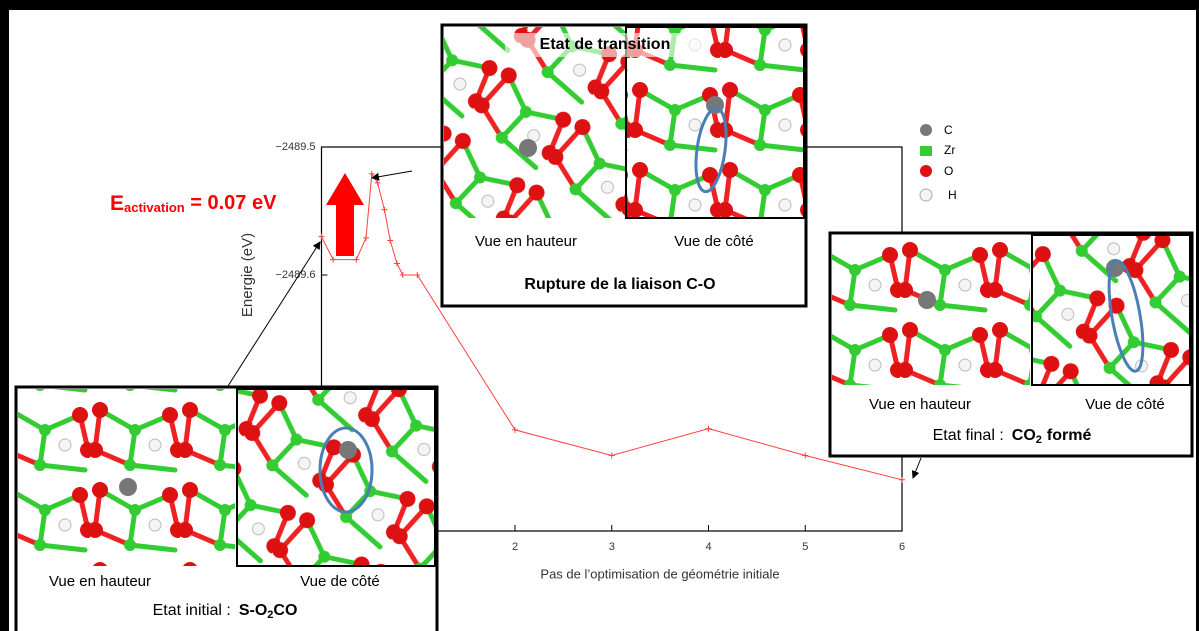 This screenshot has height=631, width=1199. What do you see at coordinates (192, 610) in the screenshot?
I see `caption-text: Etat initial :` at bounding box center [192, 610].